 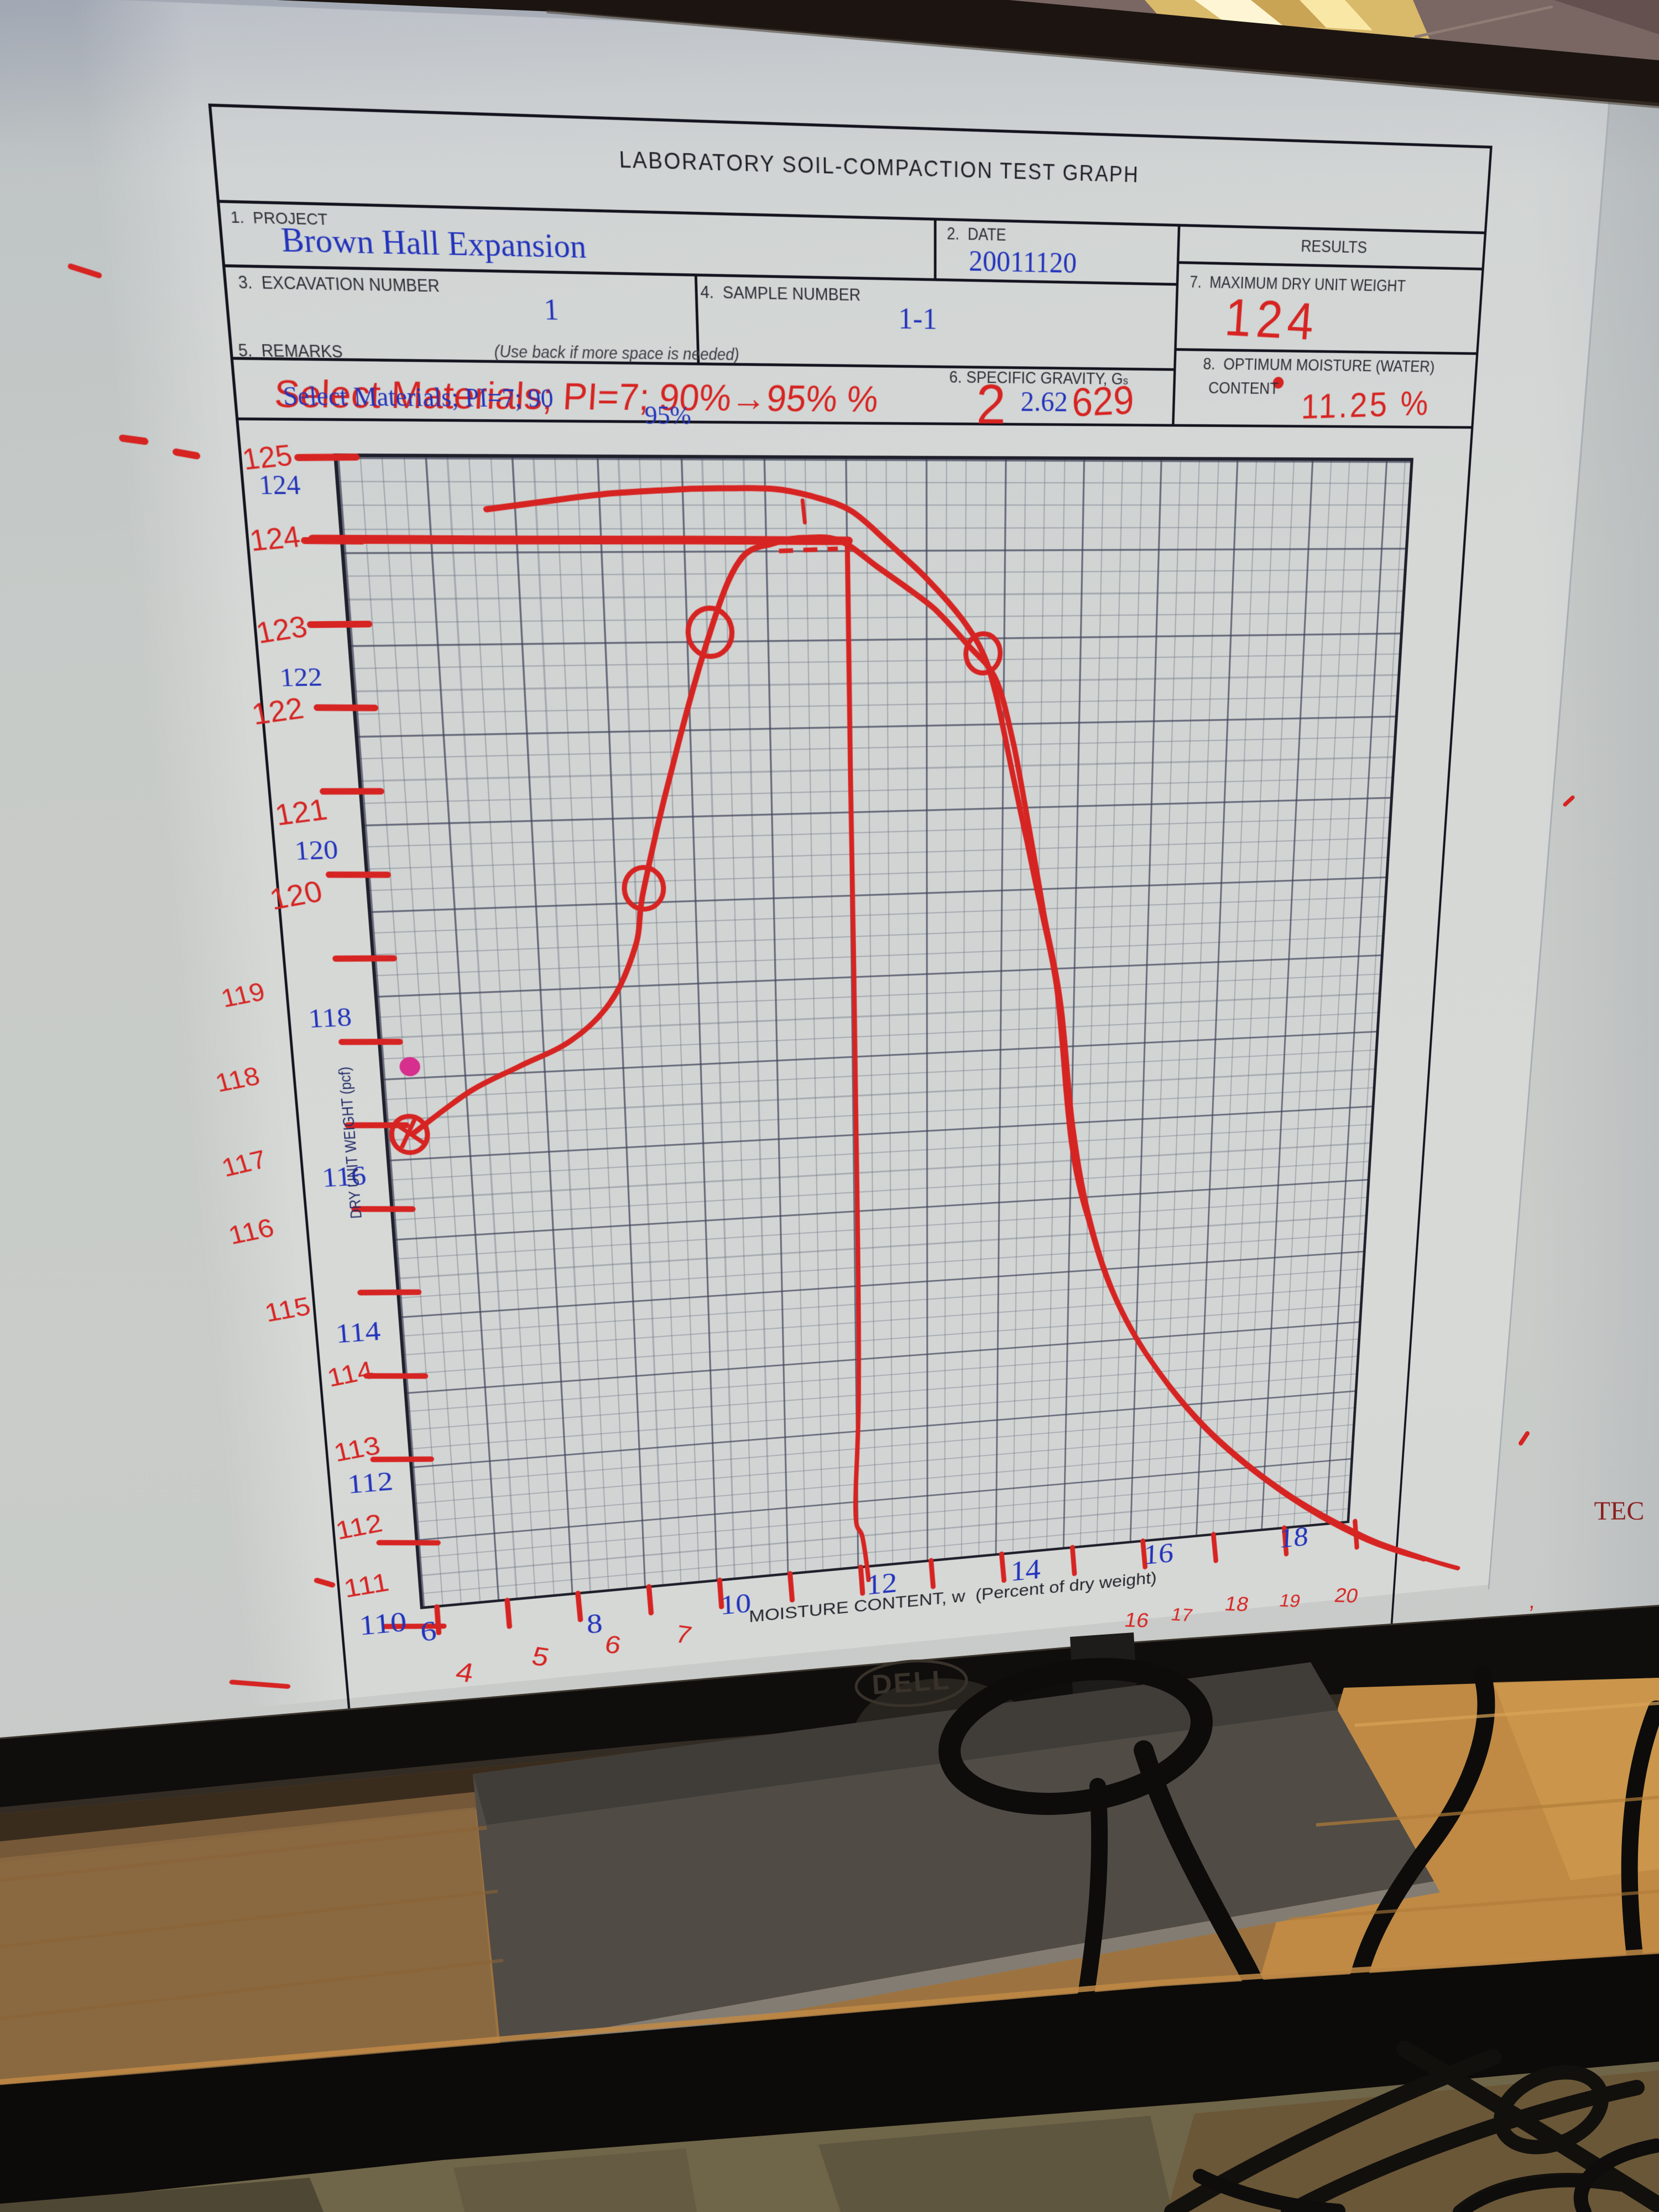 What do you see at coordinates (911, 1682) in the screenshot?
I see `svg-text: DELL` at bounding box center [911, 1682].